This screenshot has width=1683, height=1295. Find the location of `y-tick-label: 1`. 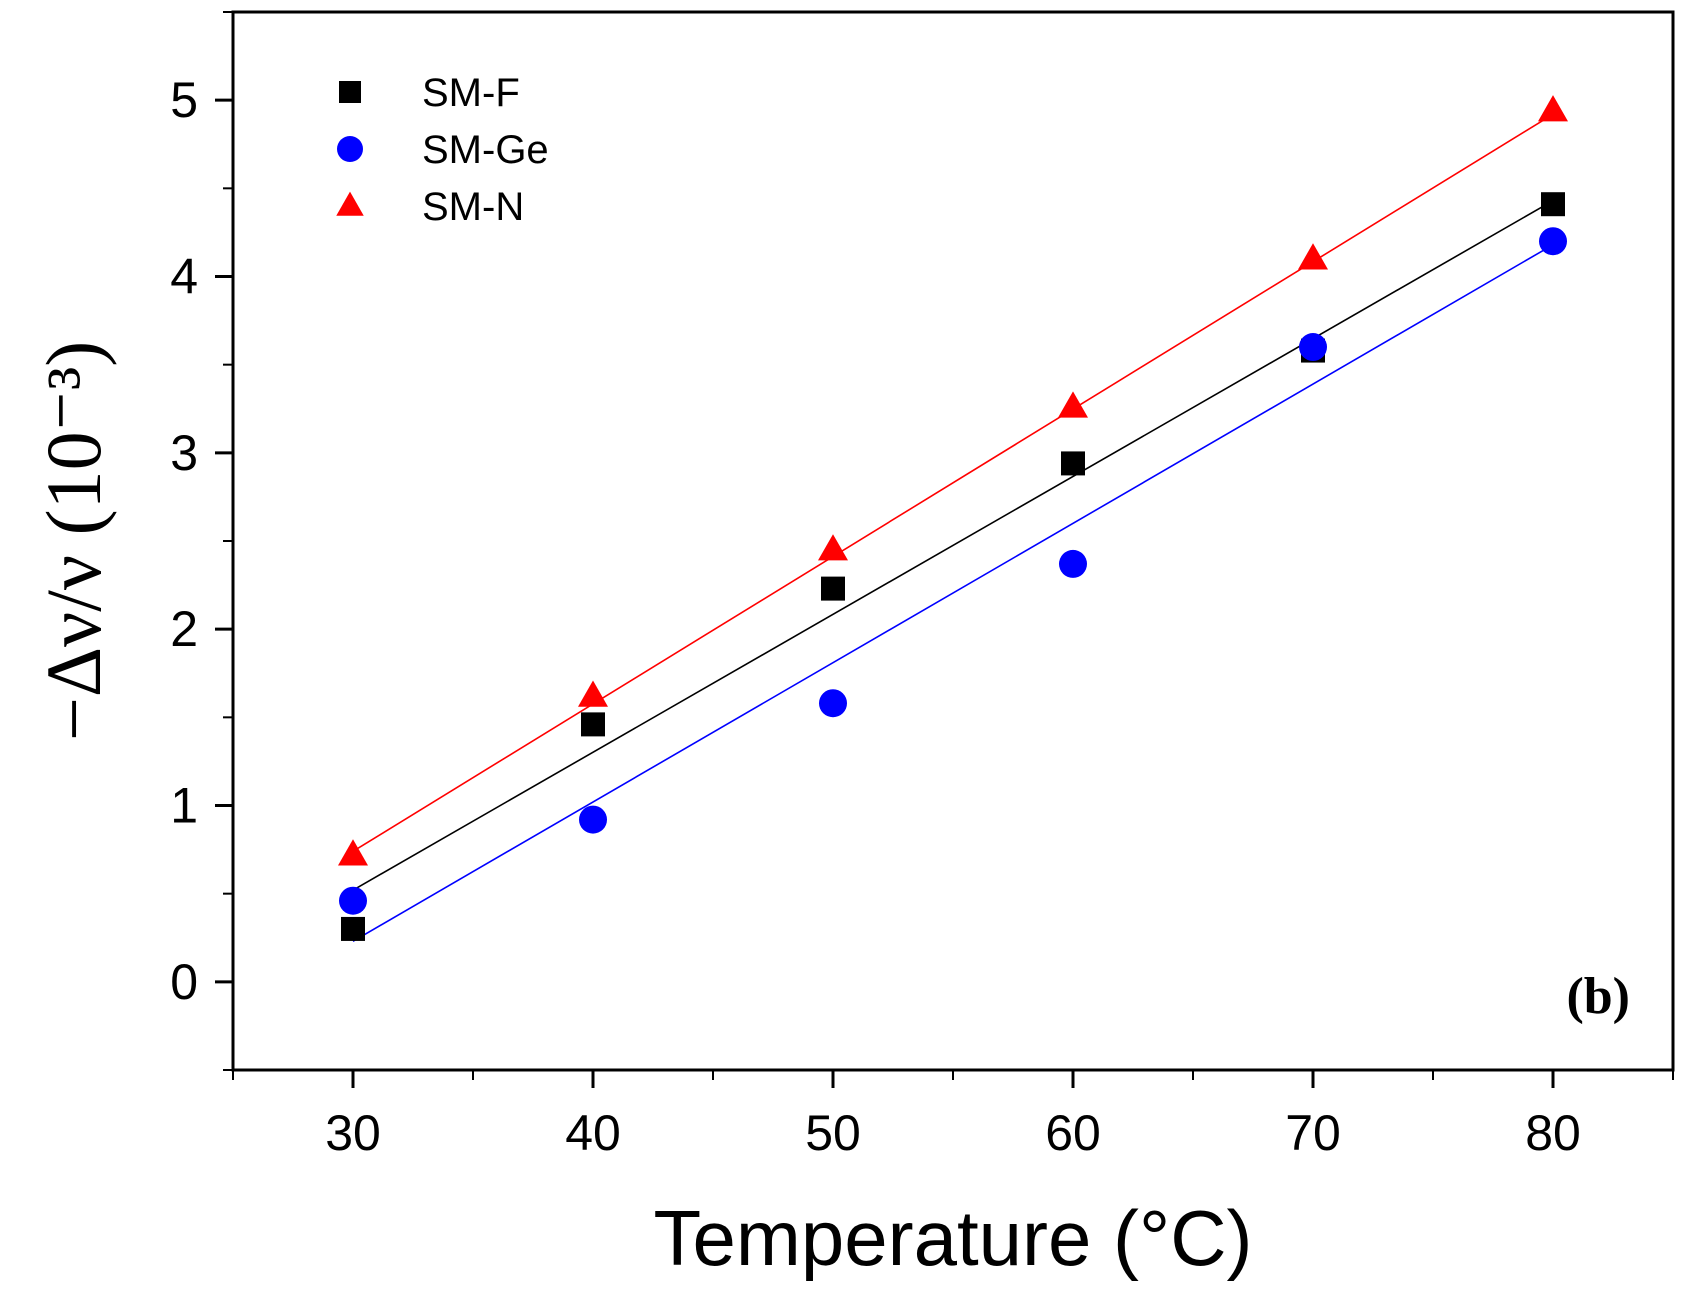

y-tick-label: 1 is located at coordinates (184, 806).